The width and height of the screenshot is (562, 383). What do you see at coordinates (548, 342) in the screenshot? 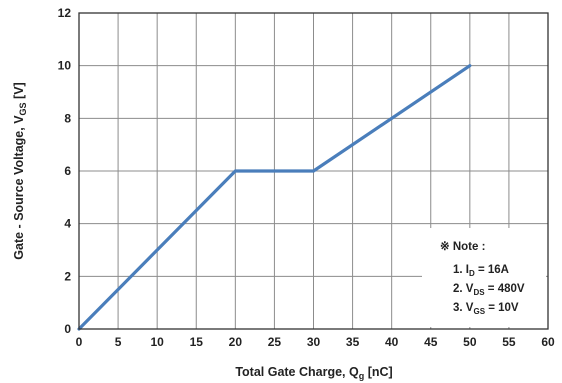
I see `x-tick-label: 60` at bounding box center [548, 342].